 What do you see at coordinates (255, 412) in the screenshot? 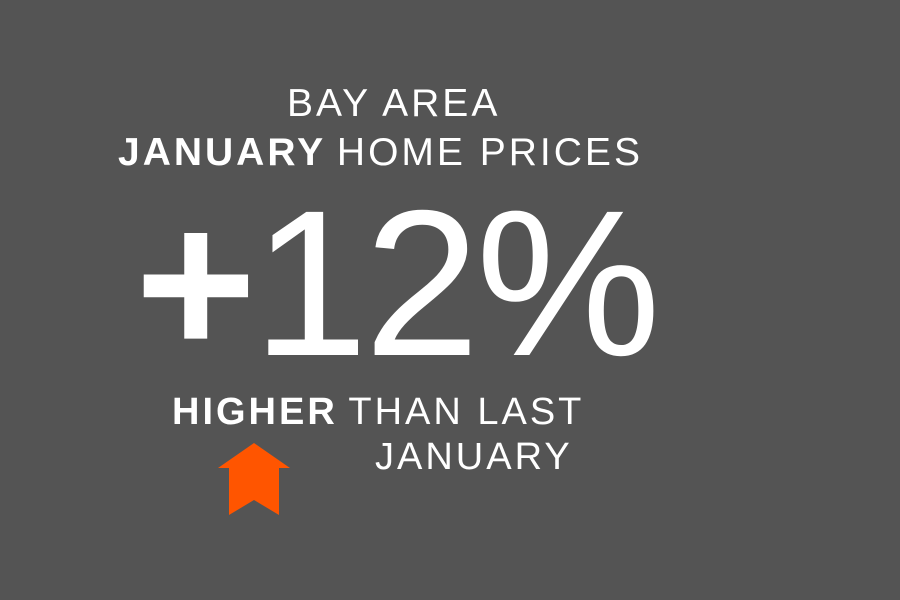
I see `caption-direction: HIGHER` at bounding box center [255, 412].